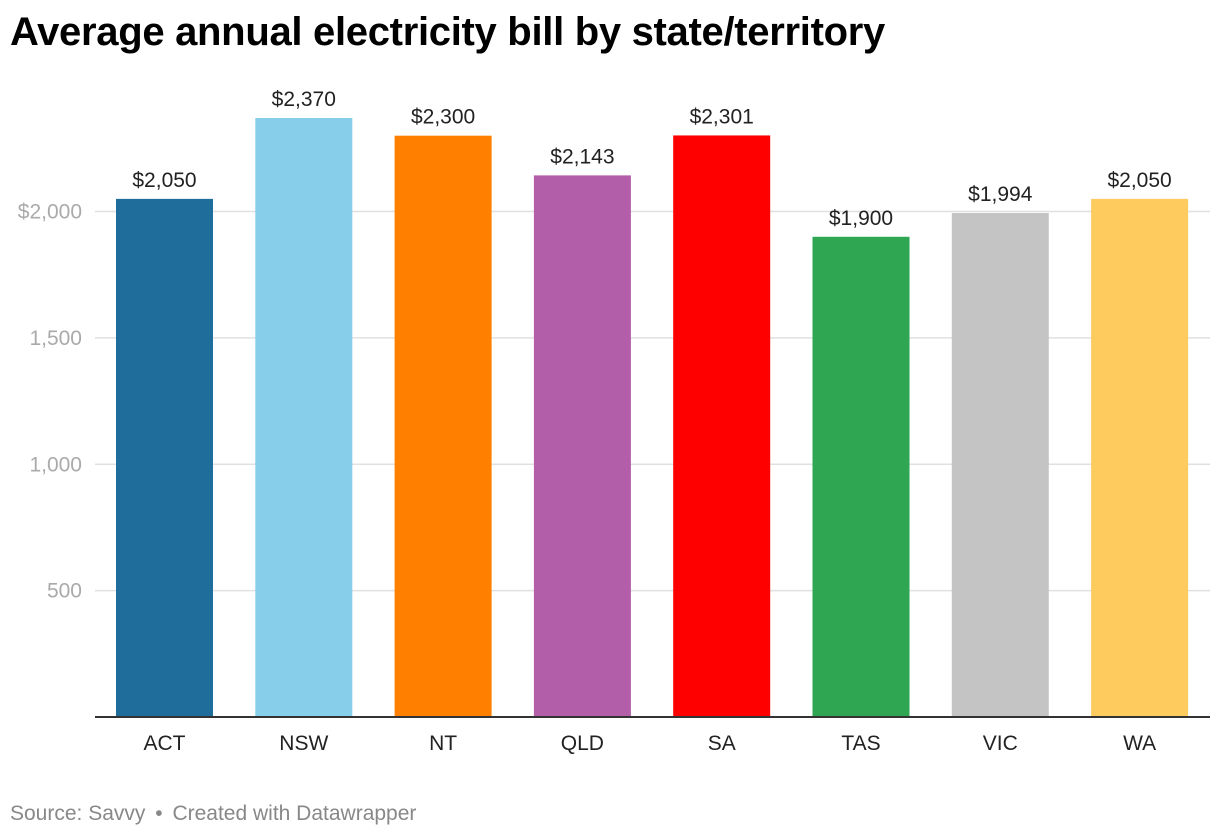 This screenshot has height=838, width=1220. I want to click on chart-footer: Source: Savvy • Created with Datawrapper, so click(213, 814).